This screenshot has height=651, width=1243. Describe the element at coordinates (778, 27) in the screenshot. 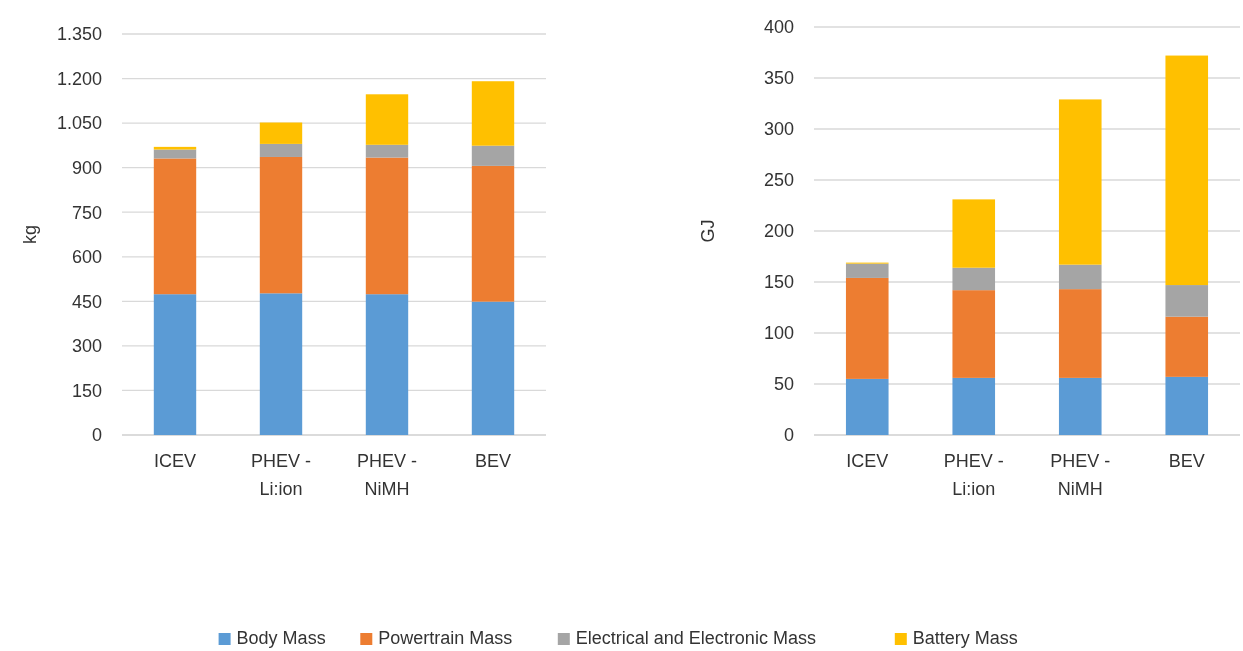

I see `y-tick-label: 400` at that location.